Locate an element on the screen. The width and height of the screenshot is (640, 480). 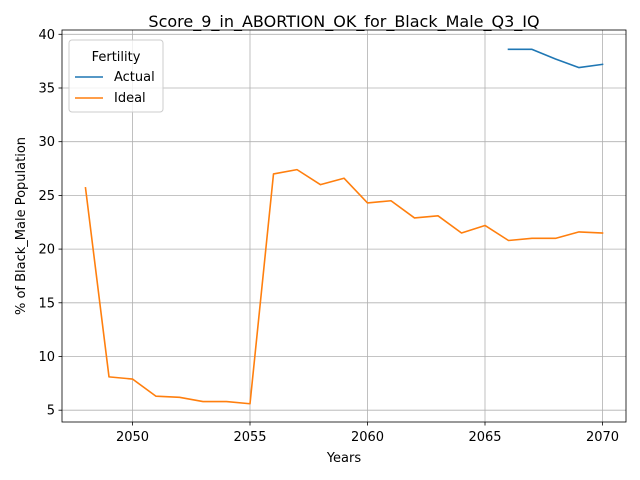
y-tick-label: 25 is located at coordinates (46, 196).